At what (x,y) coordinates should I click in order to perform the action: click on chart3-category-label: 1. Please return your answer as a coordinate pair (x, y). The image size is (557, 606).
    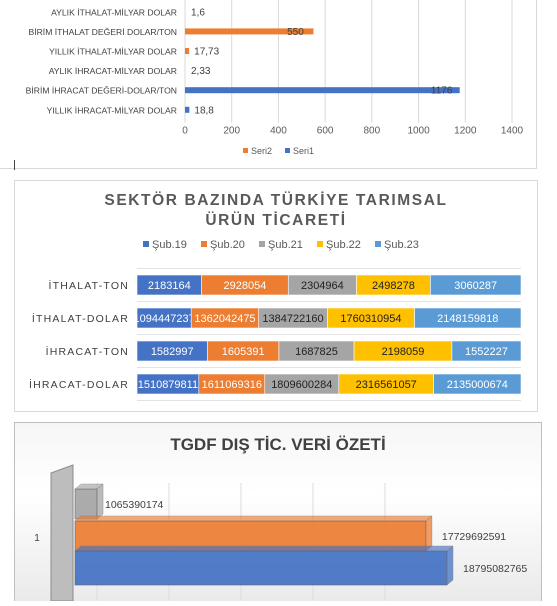
    Looking at the image, I should click on (37, 538).